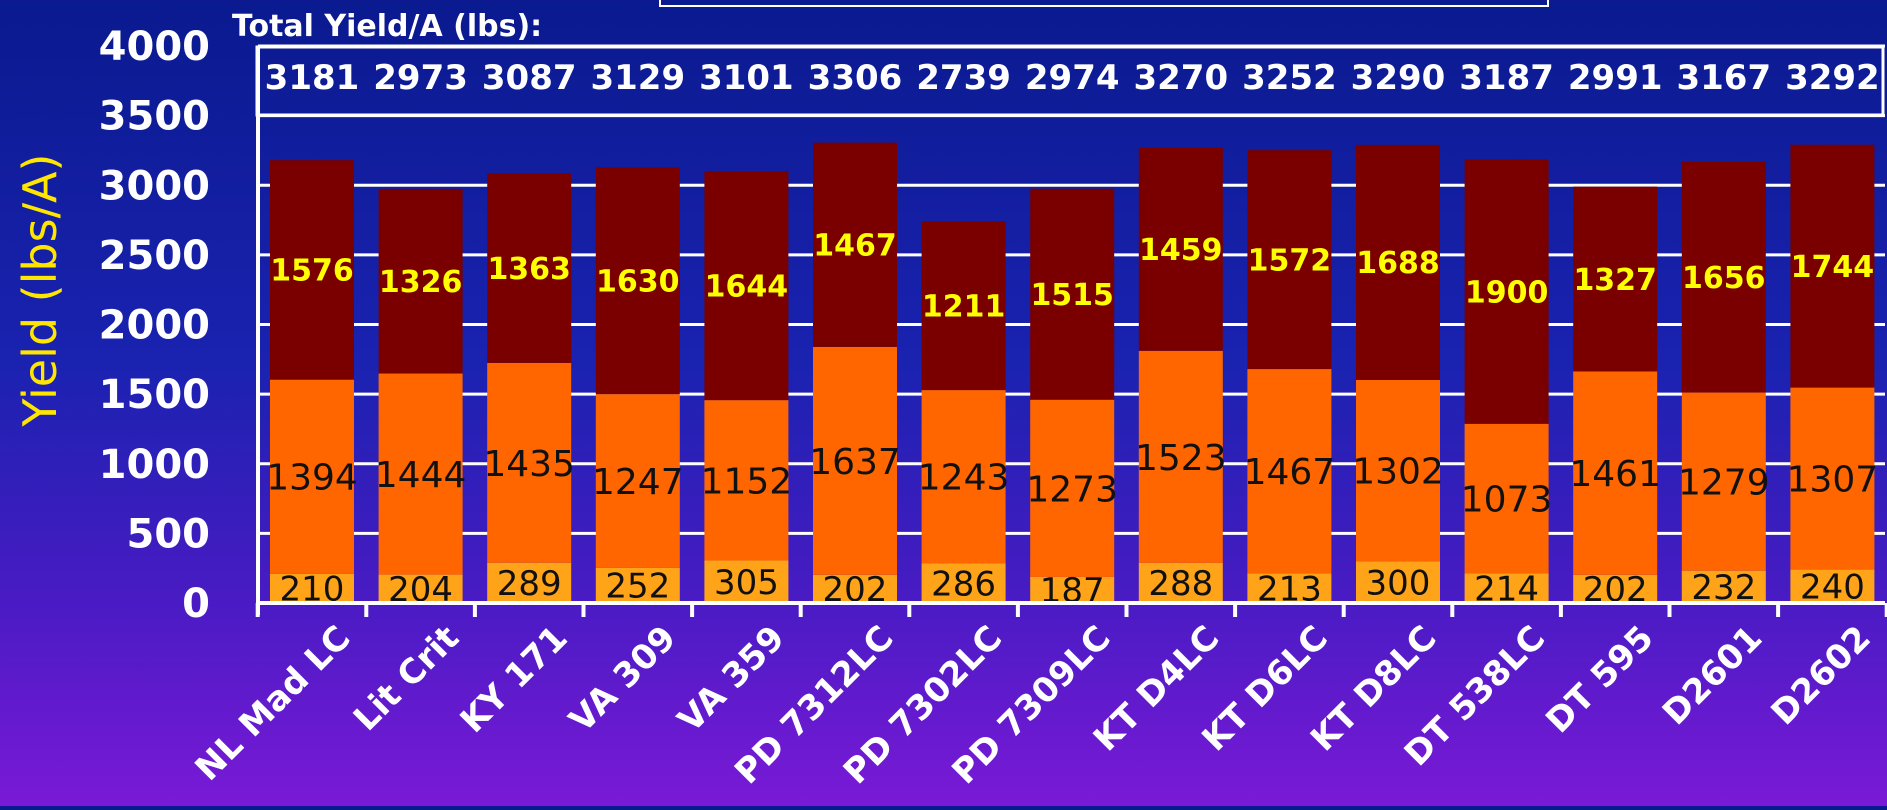  What do you see at coordinates (312, 78) in the screenshot?
I see `total-label: 3181` at bounding box center [312, 78].